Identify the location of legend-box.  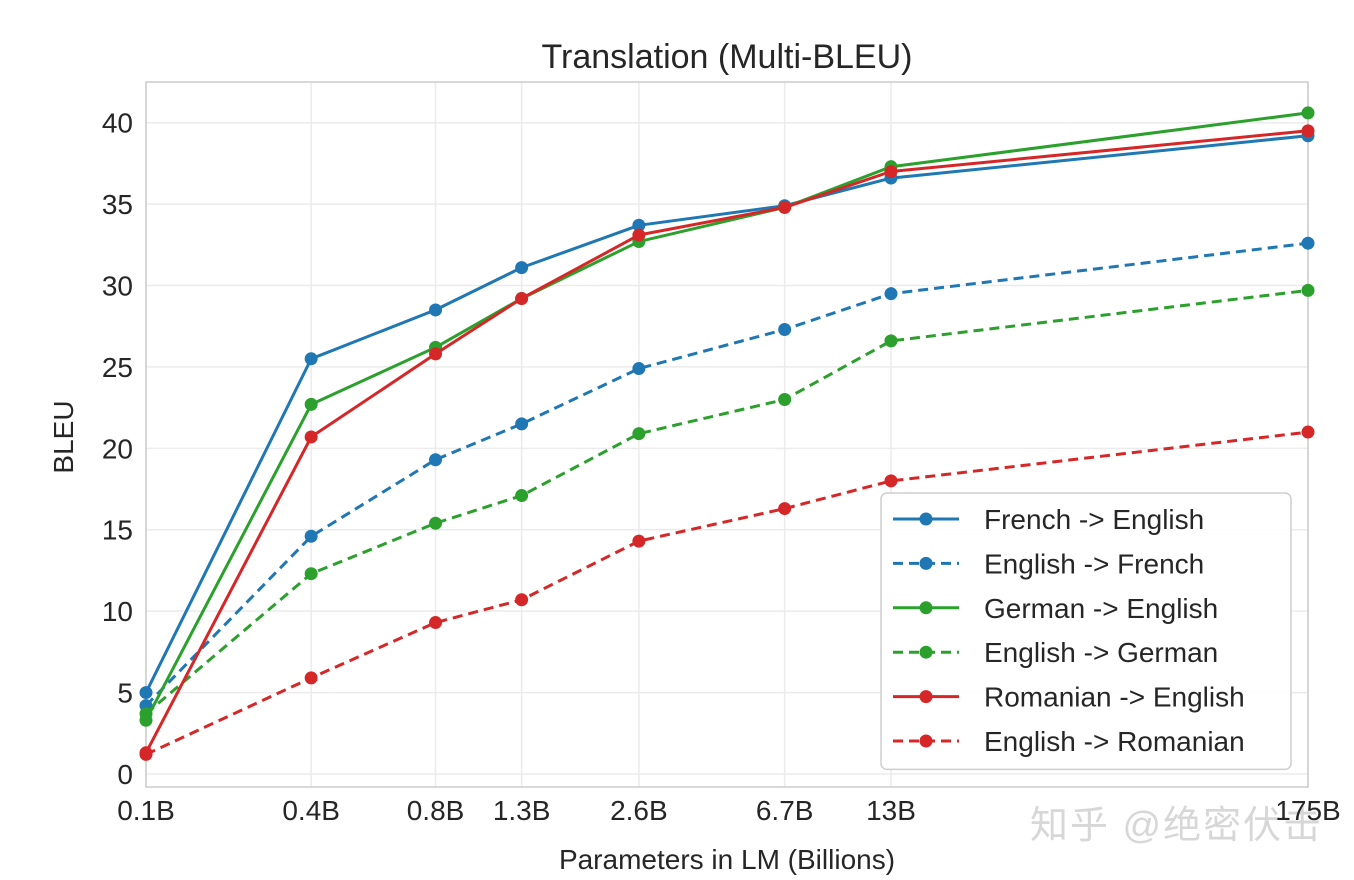
(1086, 631).